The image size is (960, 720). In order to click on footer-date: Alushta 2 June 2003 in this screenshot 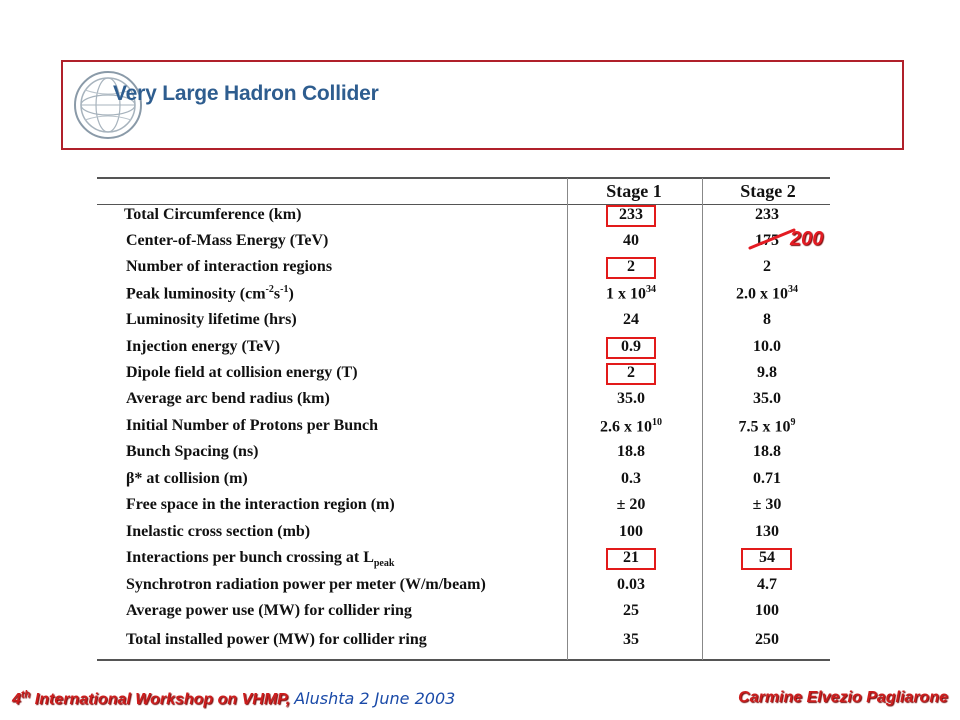, I will do `click(375, 698)`.